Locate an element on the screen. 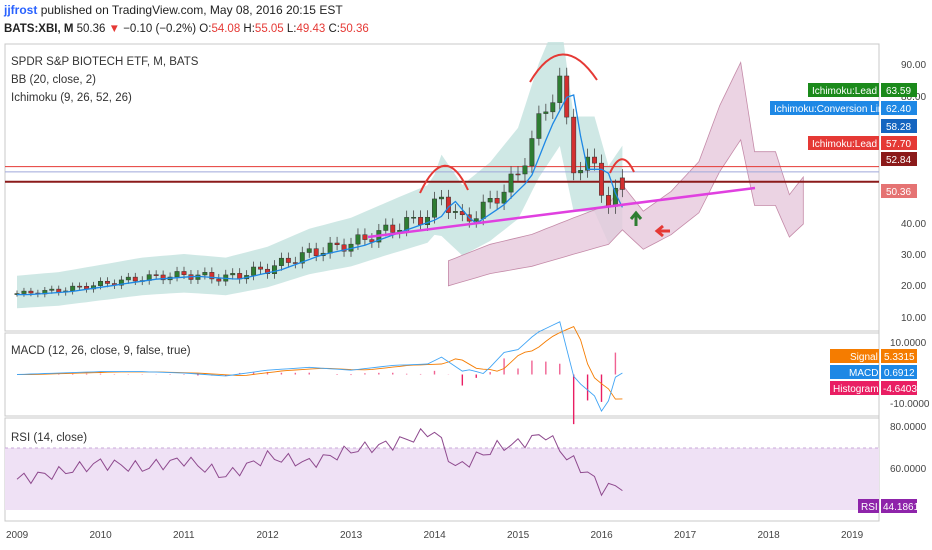 This screenshot has height=550, width=932. bb-indicator-label: BB (20, close, 2) is located at coordinates (53, 80).